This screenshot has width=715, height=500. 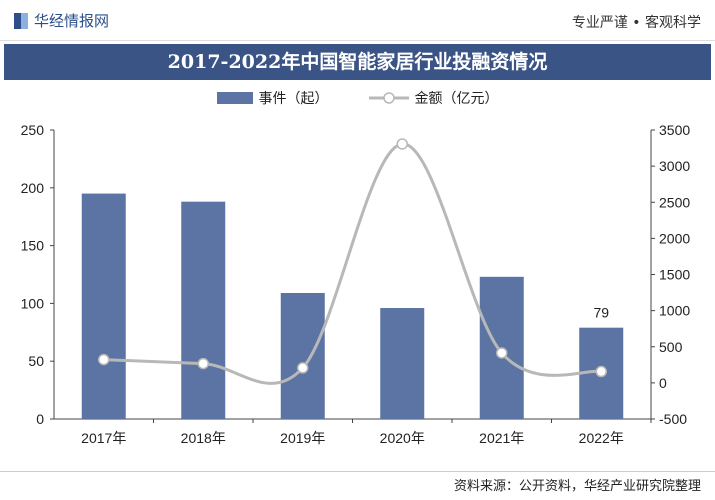 What do you see at coordinates (302, 438) in the screenshot?
I see `x-tick-label: 2019年` at bounding box center [302, 438].